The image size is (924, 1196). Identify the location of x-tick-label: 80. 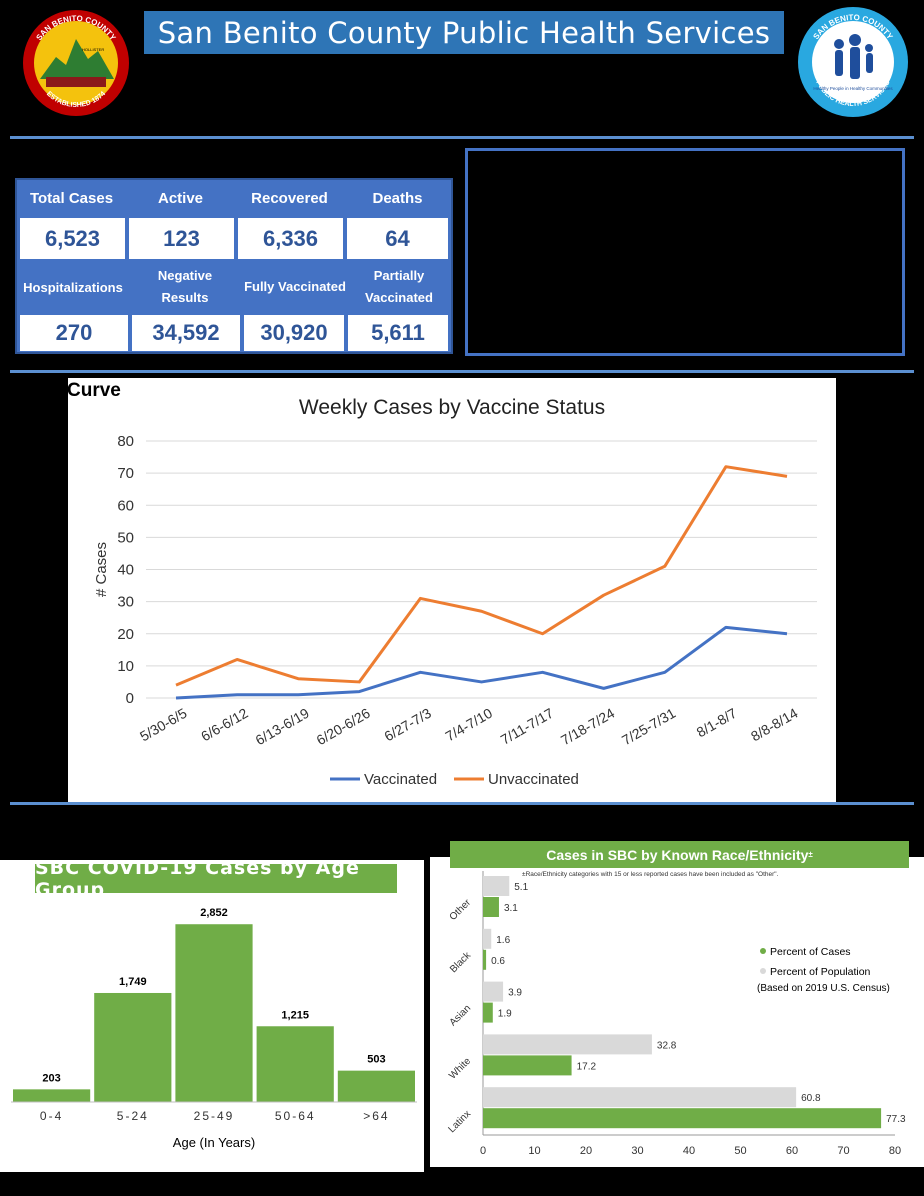
(895, 1151).